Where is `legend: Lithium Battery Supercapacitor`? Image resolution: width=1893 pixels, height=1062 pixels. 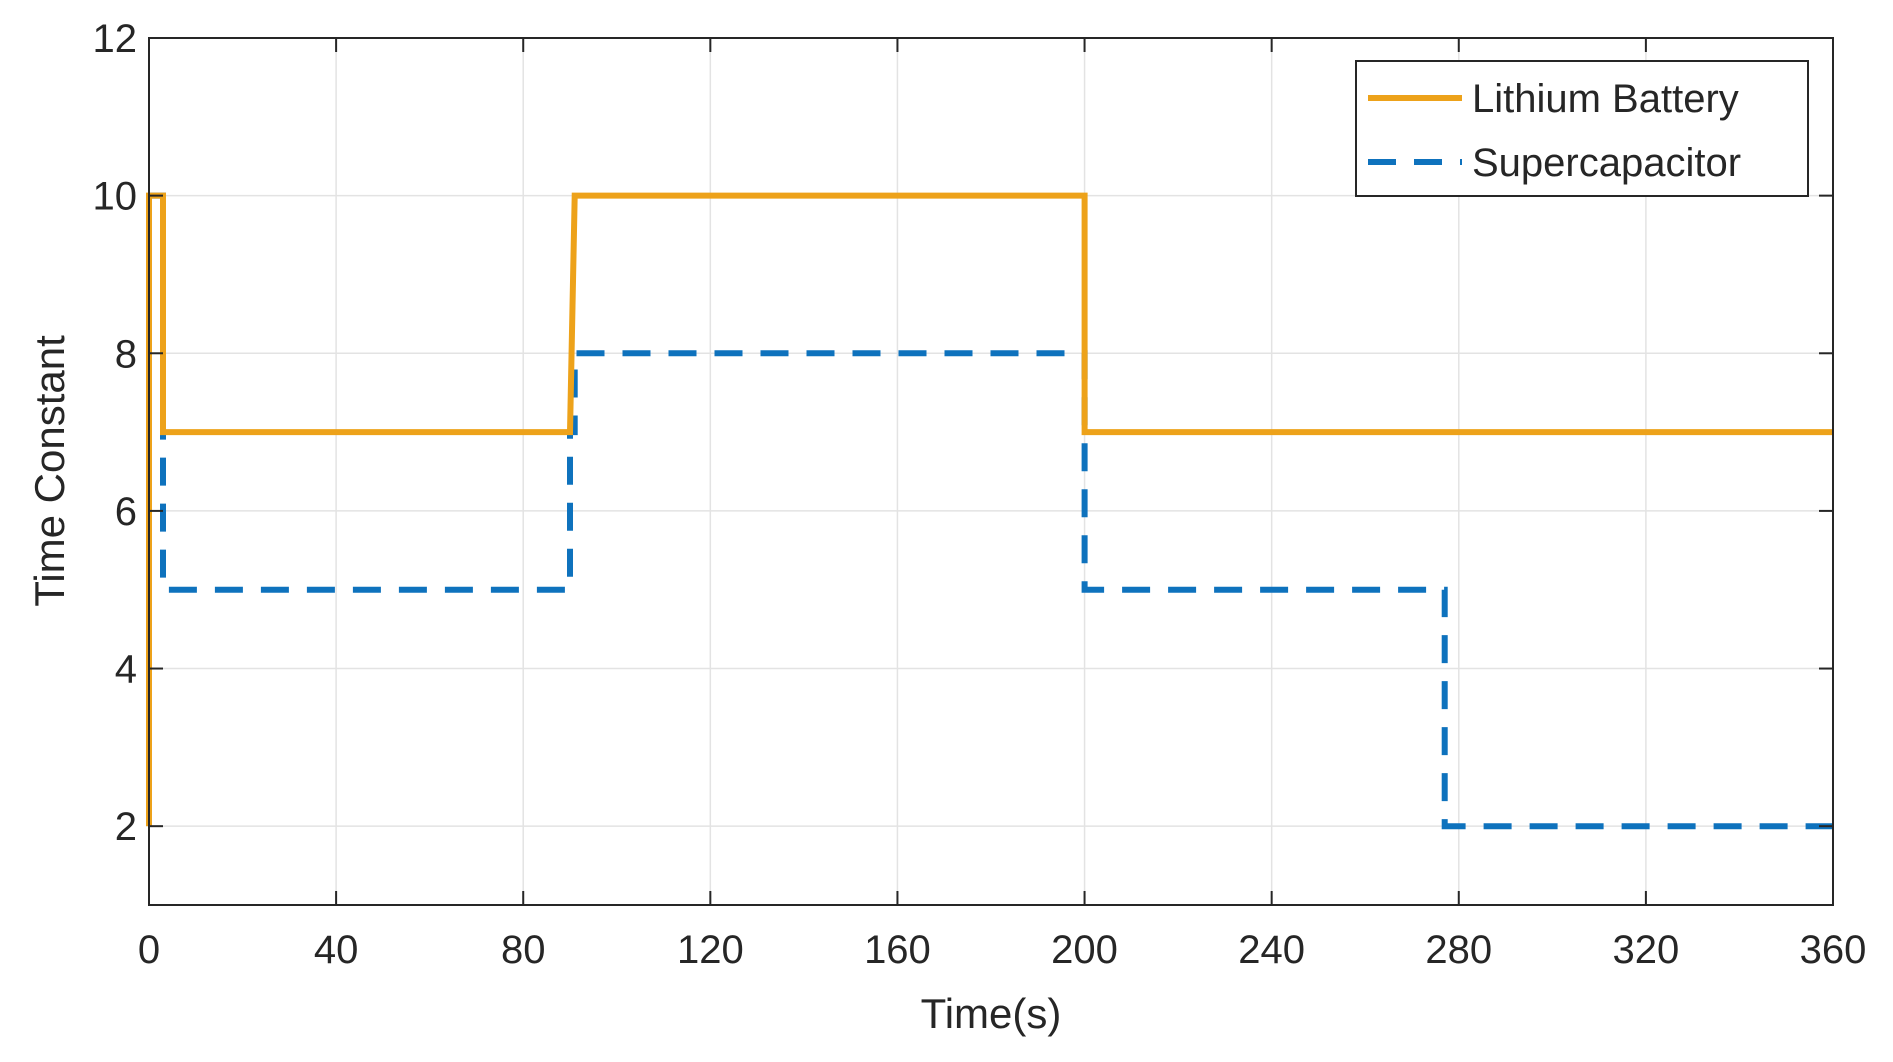
legend: Lithium Battery Supercapacitor is located at coordinates (1582, 128).